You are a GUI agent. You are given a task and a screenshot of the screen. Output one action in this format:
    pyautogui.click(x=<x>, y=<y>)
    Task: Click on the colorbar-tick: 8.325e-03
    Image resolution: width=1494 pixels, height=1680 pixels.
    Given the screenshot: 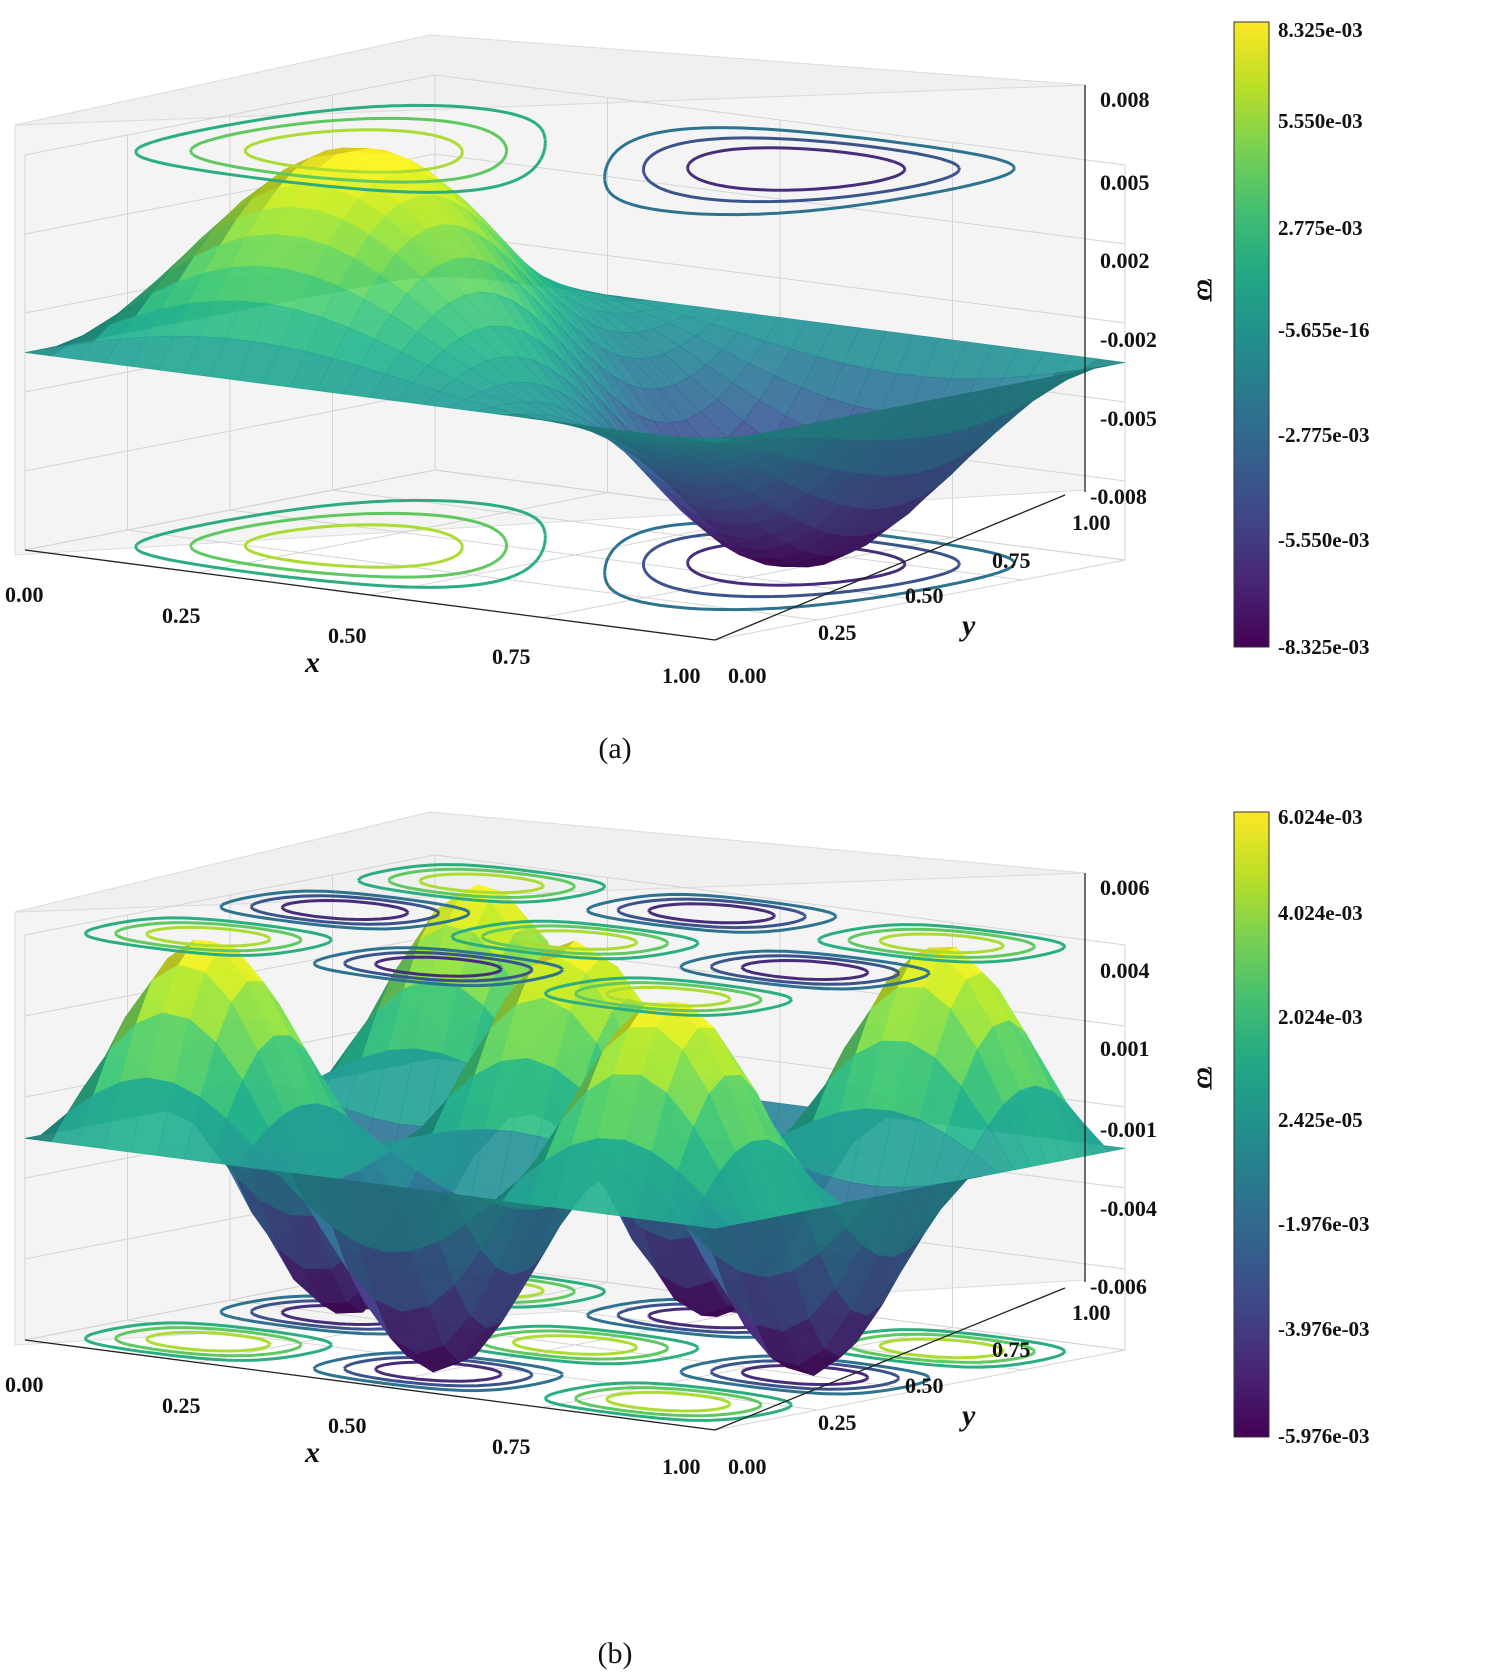 What is the action you would take?
    pyautogui.click(x=1320, y=30)
    